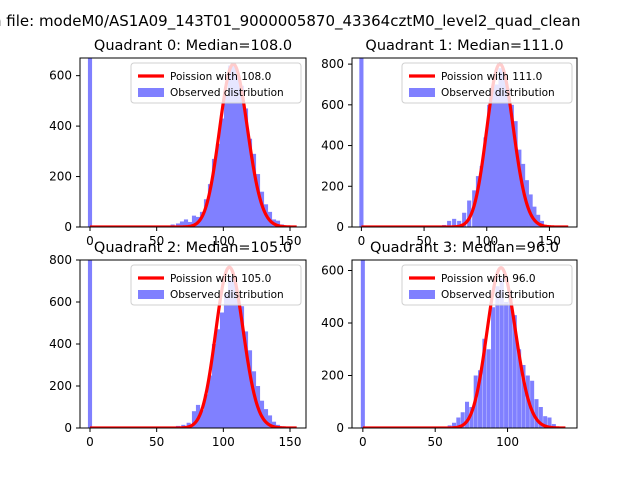  I want to click on x-tick-label: 150, so click(549, 241).